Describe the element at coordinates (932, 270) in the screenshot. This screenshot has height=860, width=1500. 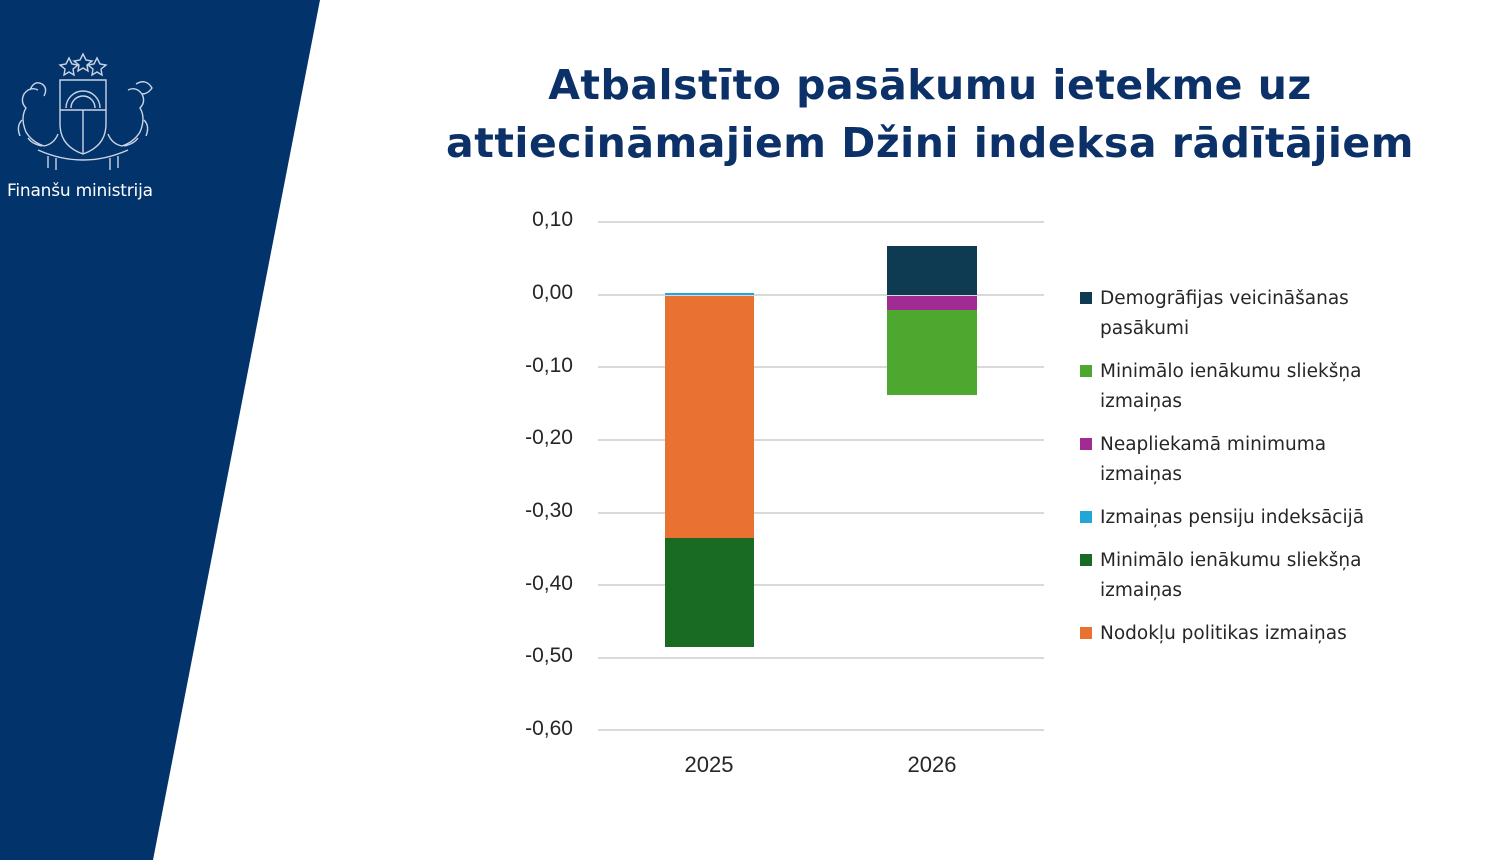
I see `bar-2026-demography` at that location.